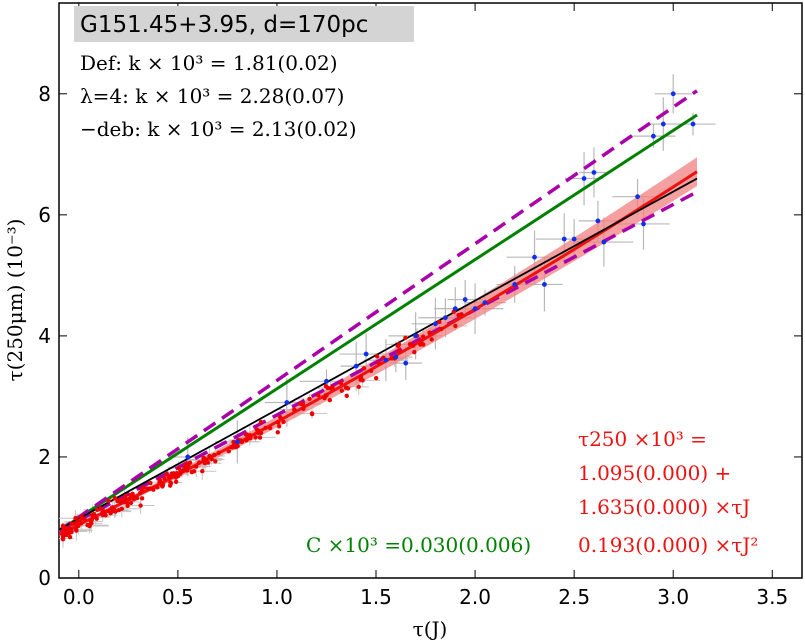 The width and height of the screenshot is (805, 643). Describe the element at coordinates (178, 597) in the screenshot. I see `x-tick-label: 0.5` at that location.